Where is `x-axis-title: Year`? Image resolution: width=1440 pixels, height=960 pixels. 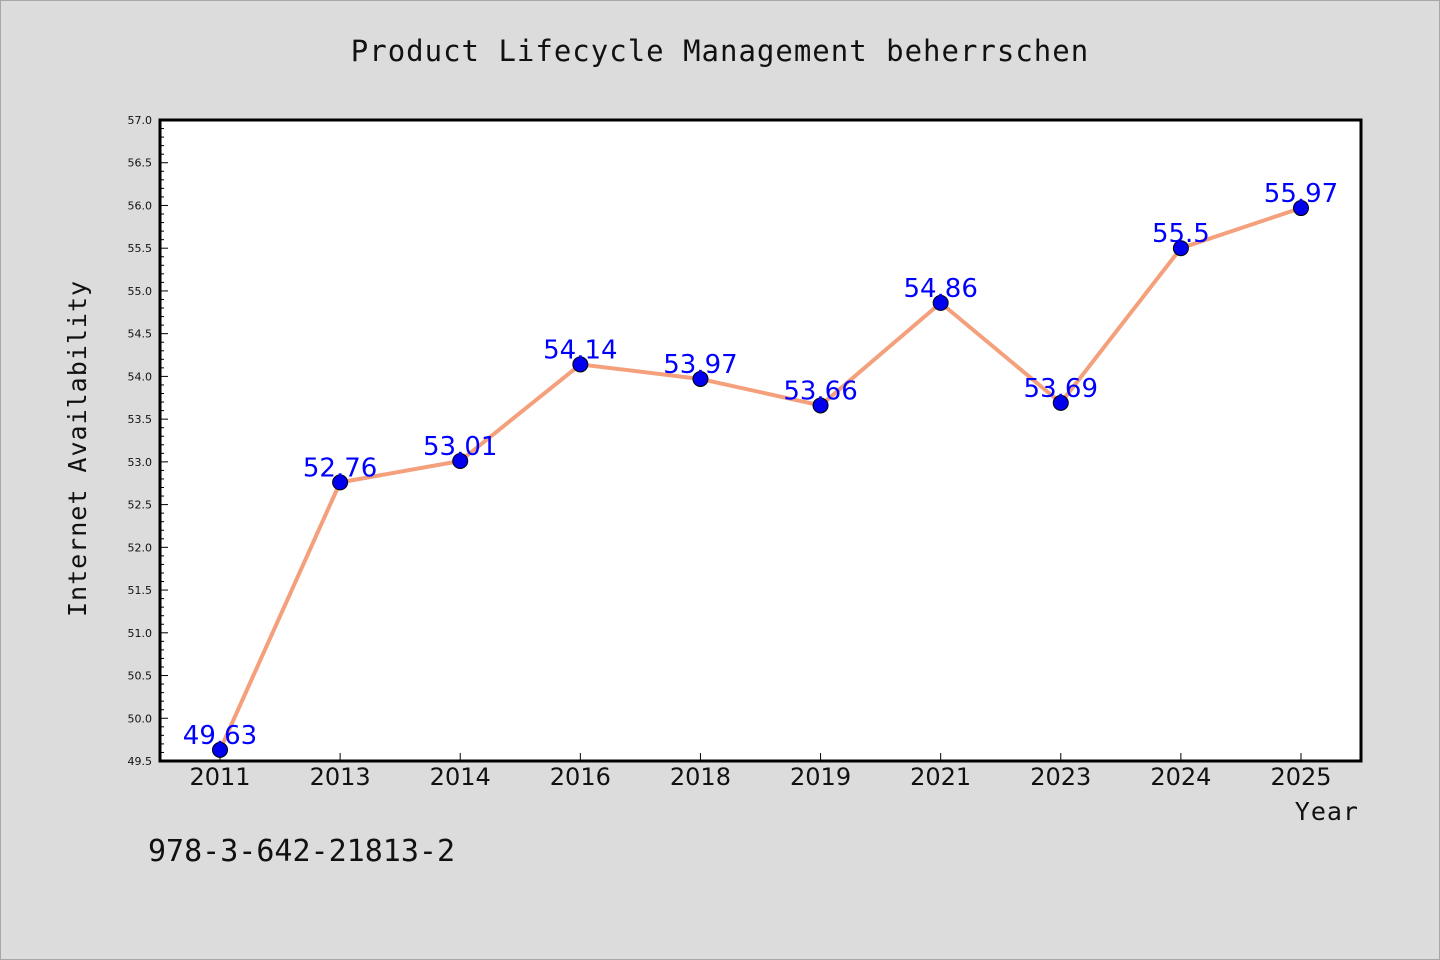 x-axis-title: Year is located at coordinates (1327, 811).